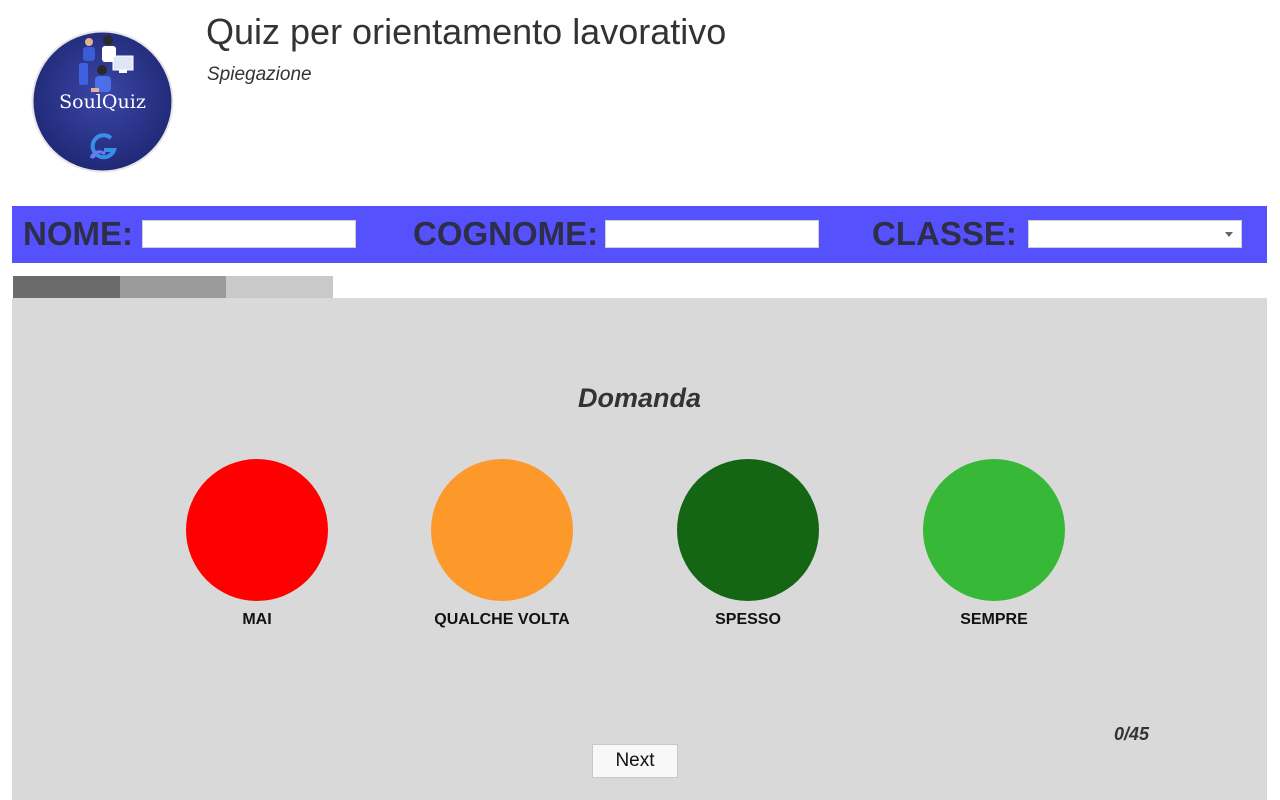  I want to click on soulquiz-logo: SoulQuiz, so click(102, 101).